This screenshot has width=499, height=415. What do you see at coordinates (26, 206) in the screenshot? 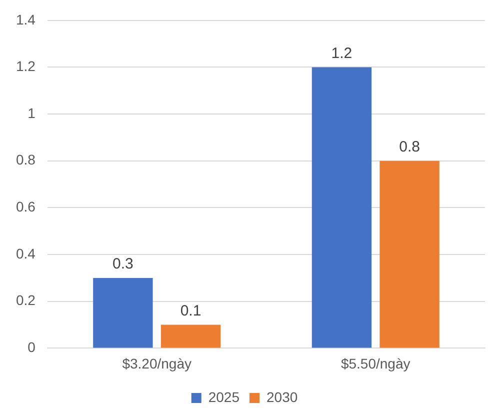
I see `y-tick-label: 0.6` at bounding box center [26, 206].